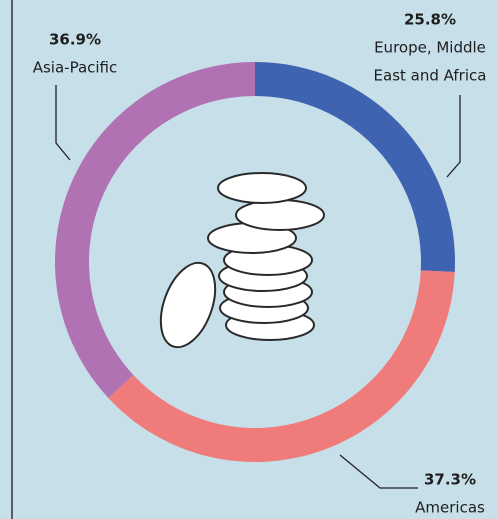 The height and width of the screenshot is (519, 498). I want to click on category-label: Americas, so click(450, 508).